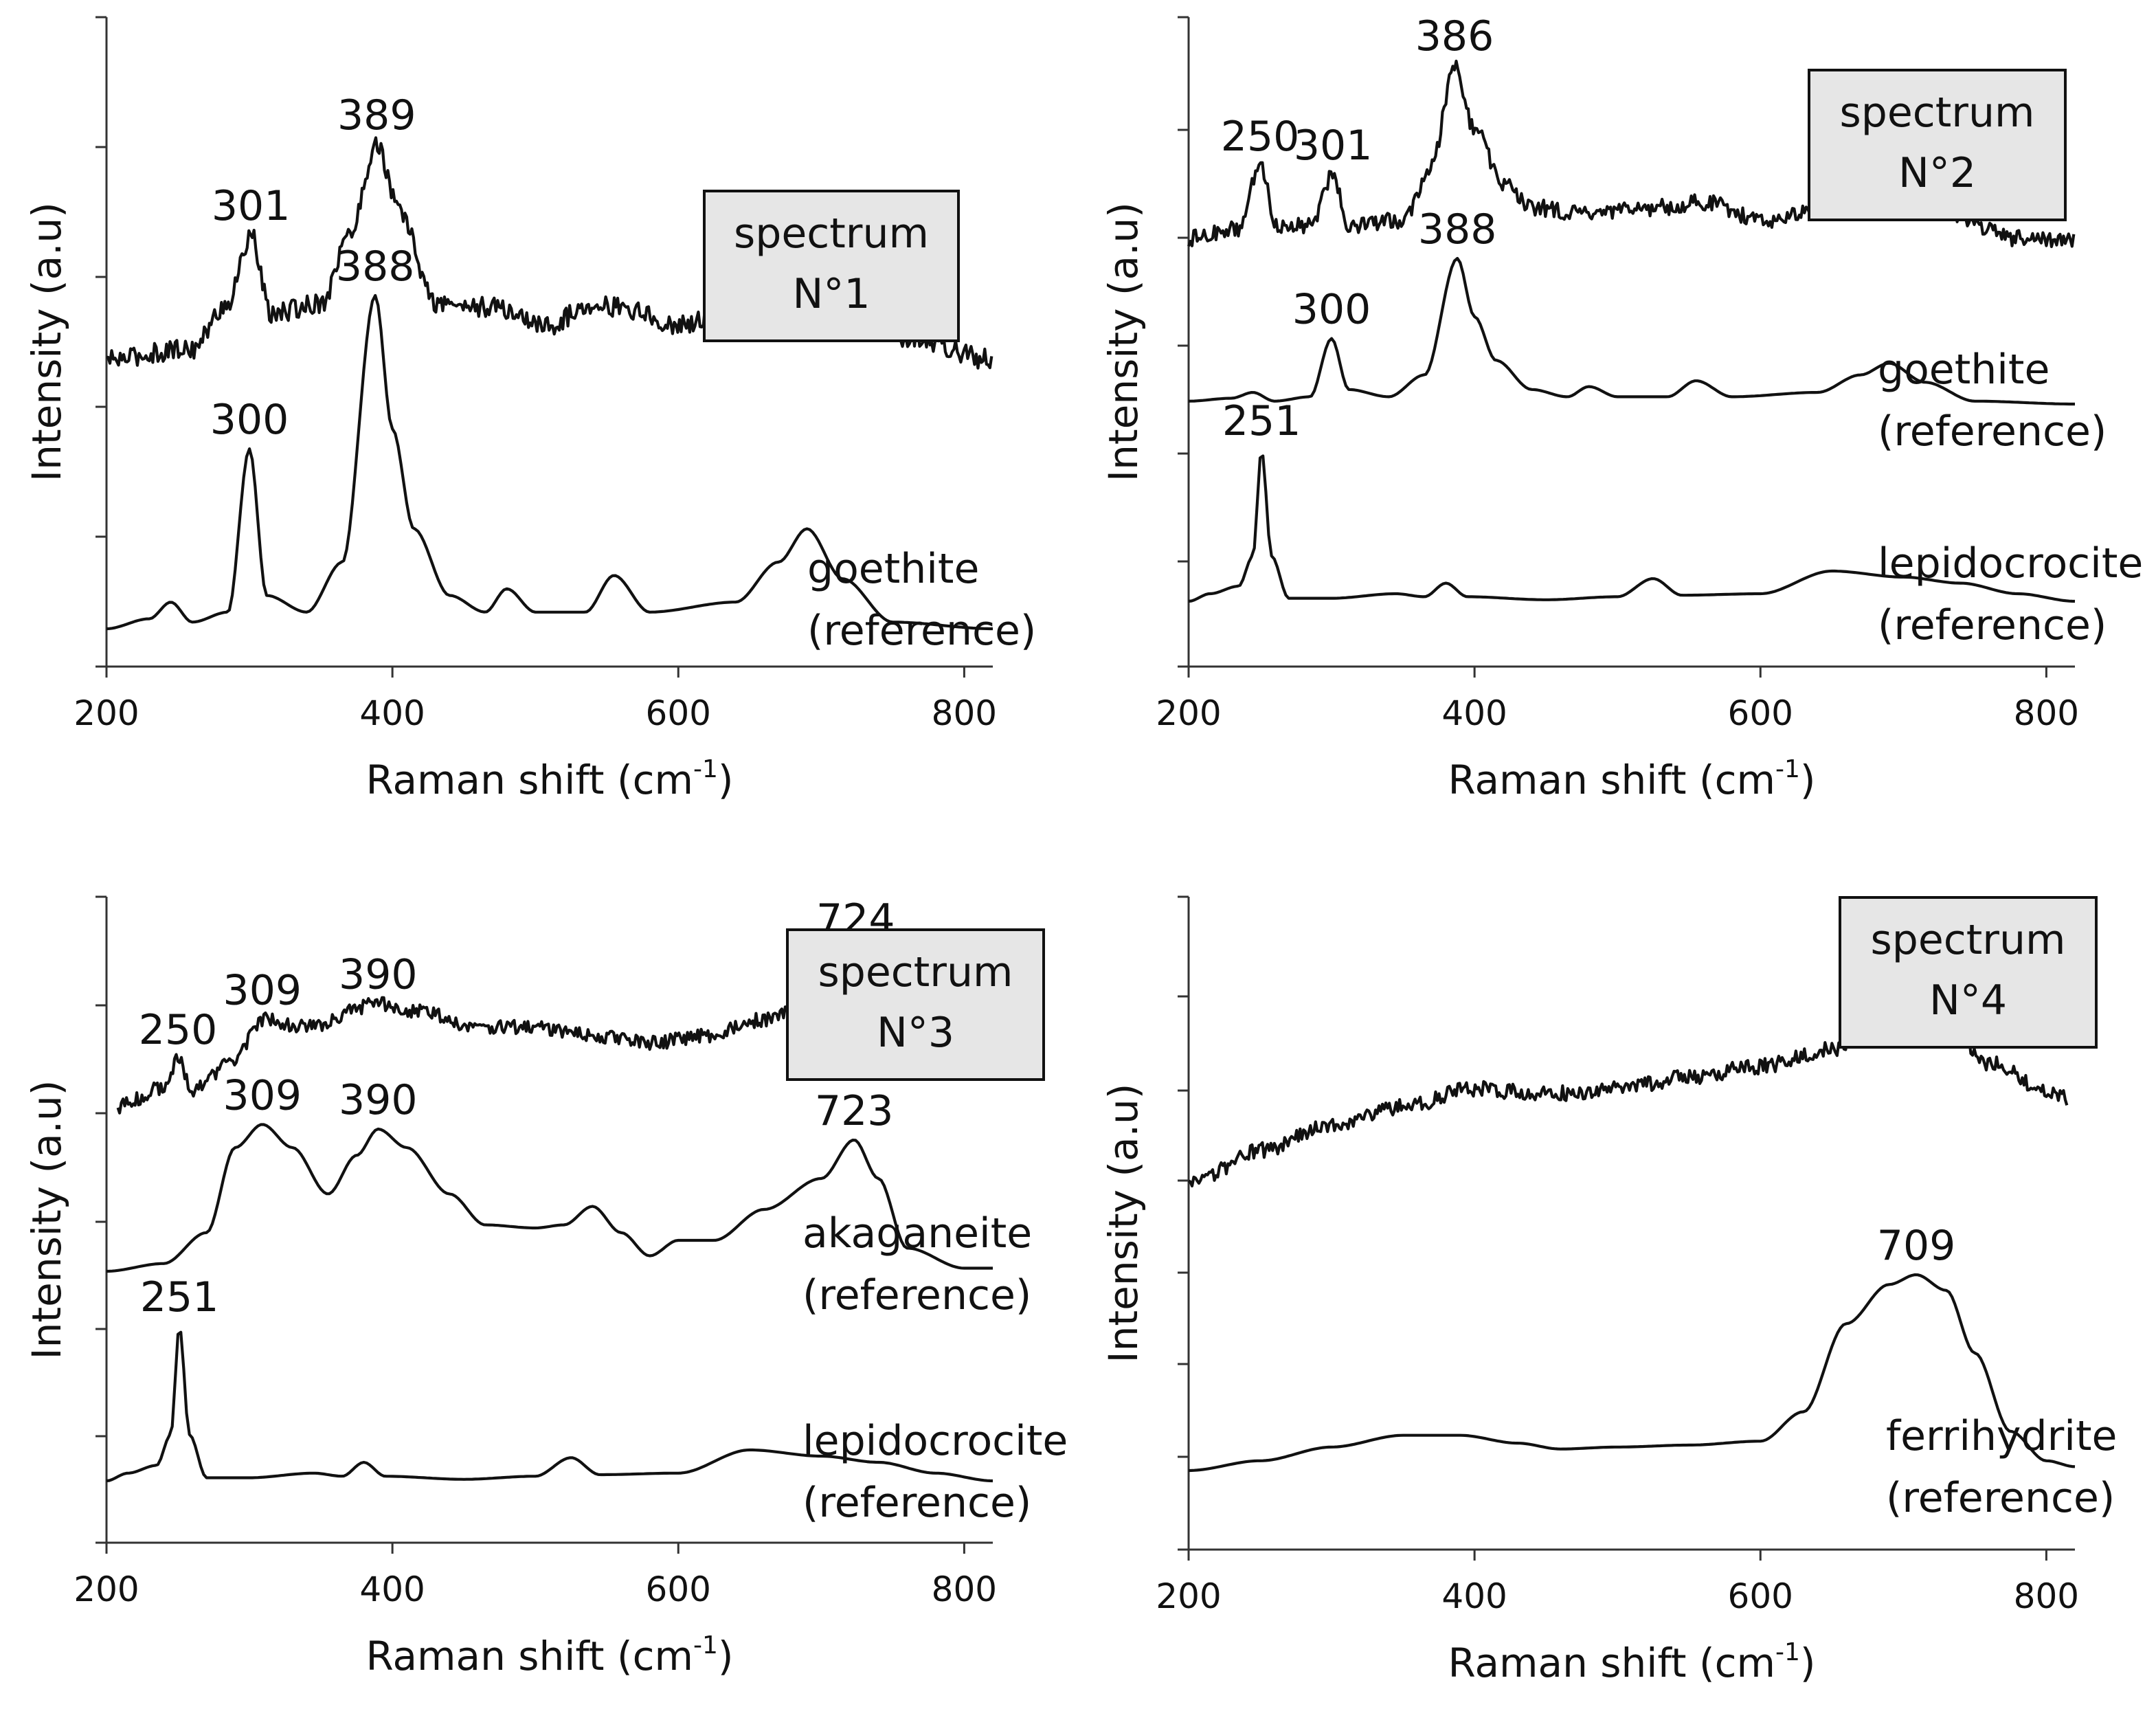 Image resolution: width=2156 pixels, height=1709 pixels. I want to click on spectrum-box-label: N°1, so click(831, 294).